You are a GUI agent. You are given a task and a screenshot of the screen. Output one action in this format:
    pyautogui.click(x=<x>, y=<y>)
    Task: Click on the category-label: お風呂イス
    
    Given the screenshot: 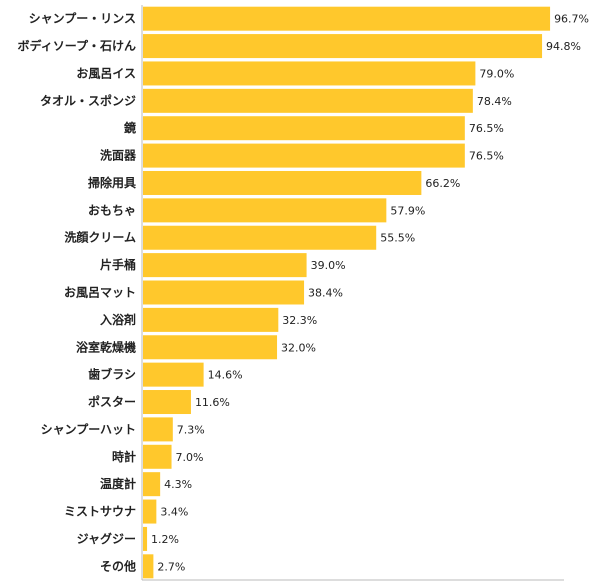 What is the action you would take?
    pyautogui.click(x=106, y=73)
    